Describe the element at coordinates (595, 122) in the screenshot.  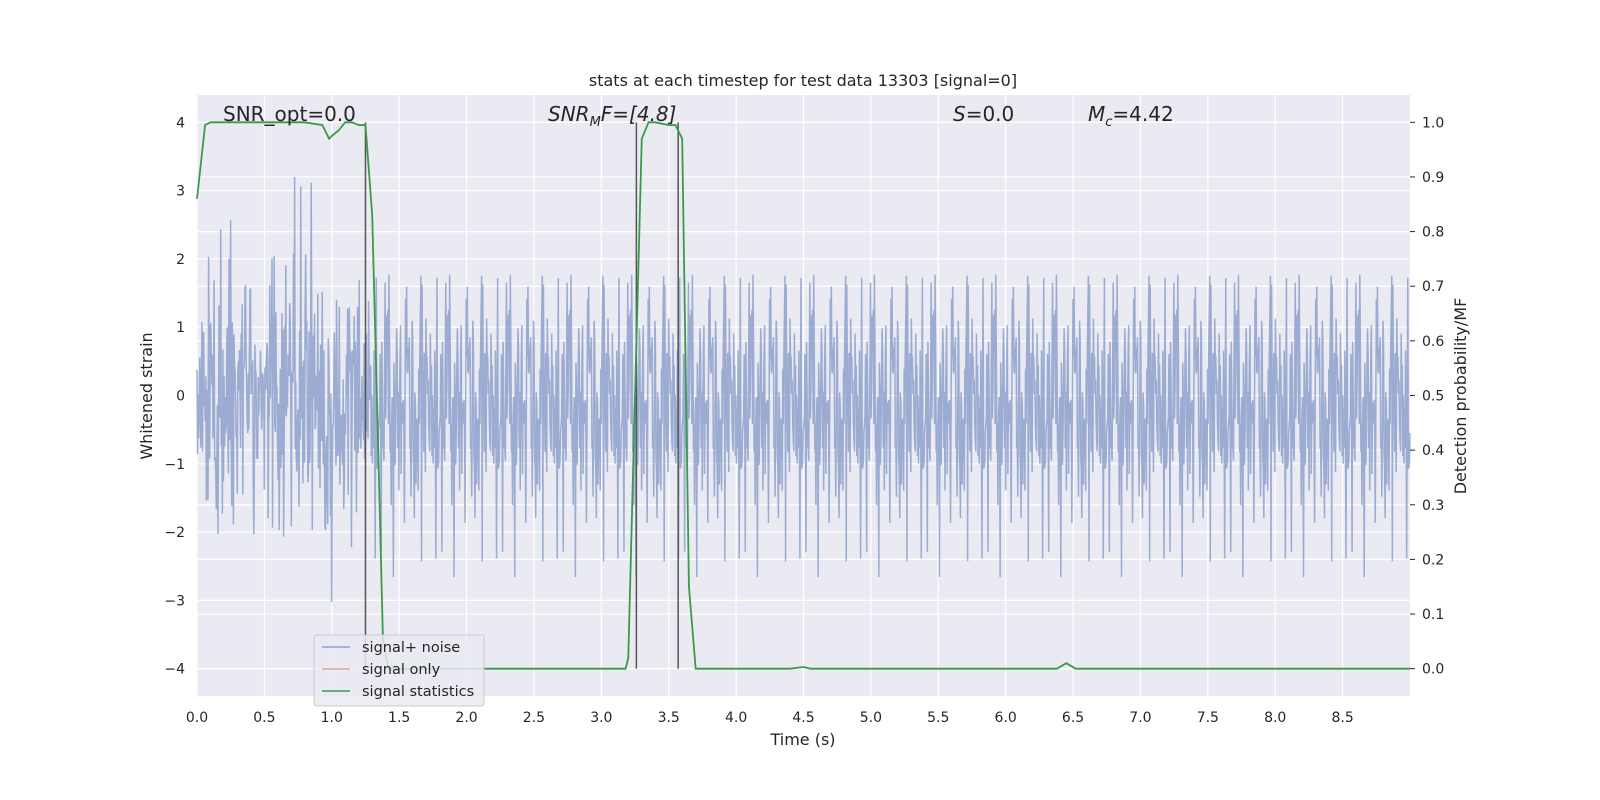
I see `annotation-snr-mf-sub: M` at that location.